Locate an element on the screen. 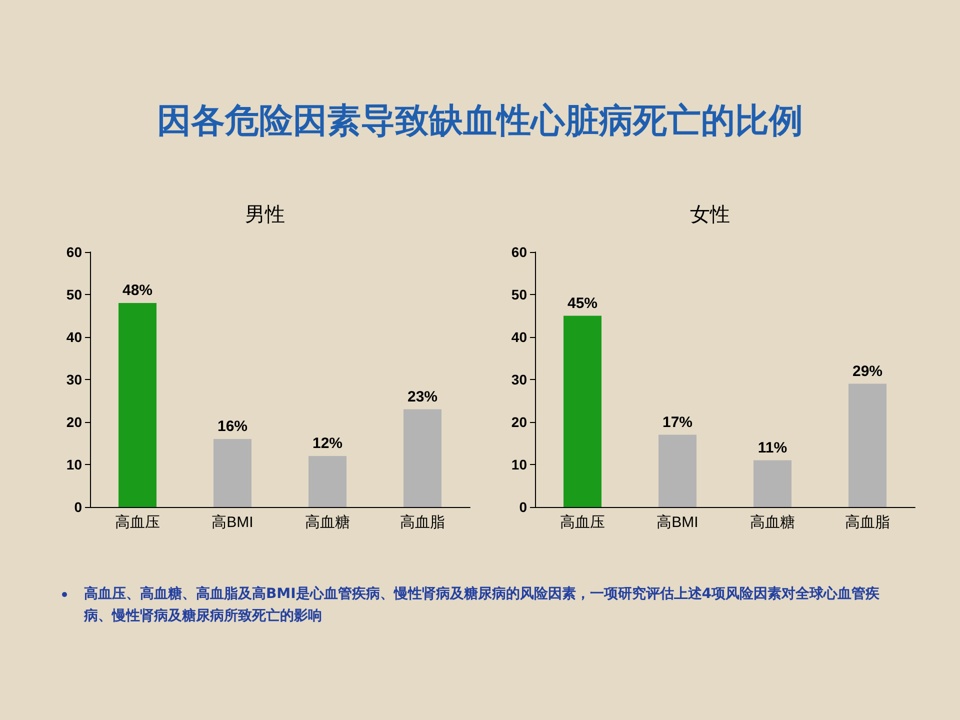 Image resolution: width=960 pixels, height=720 pixels. data-label: 48% is located at coordinates (137, 290).